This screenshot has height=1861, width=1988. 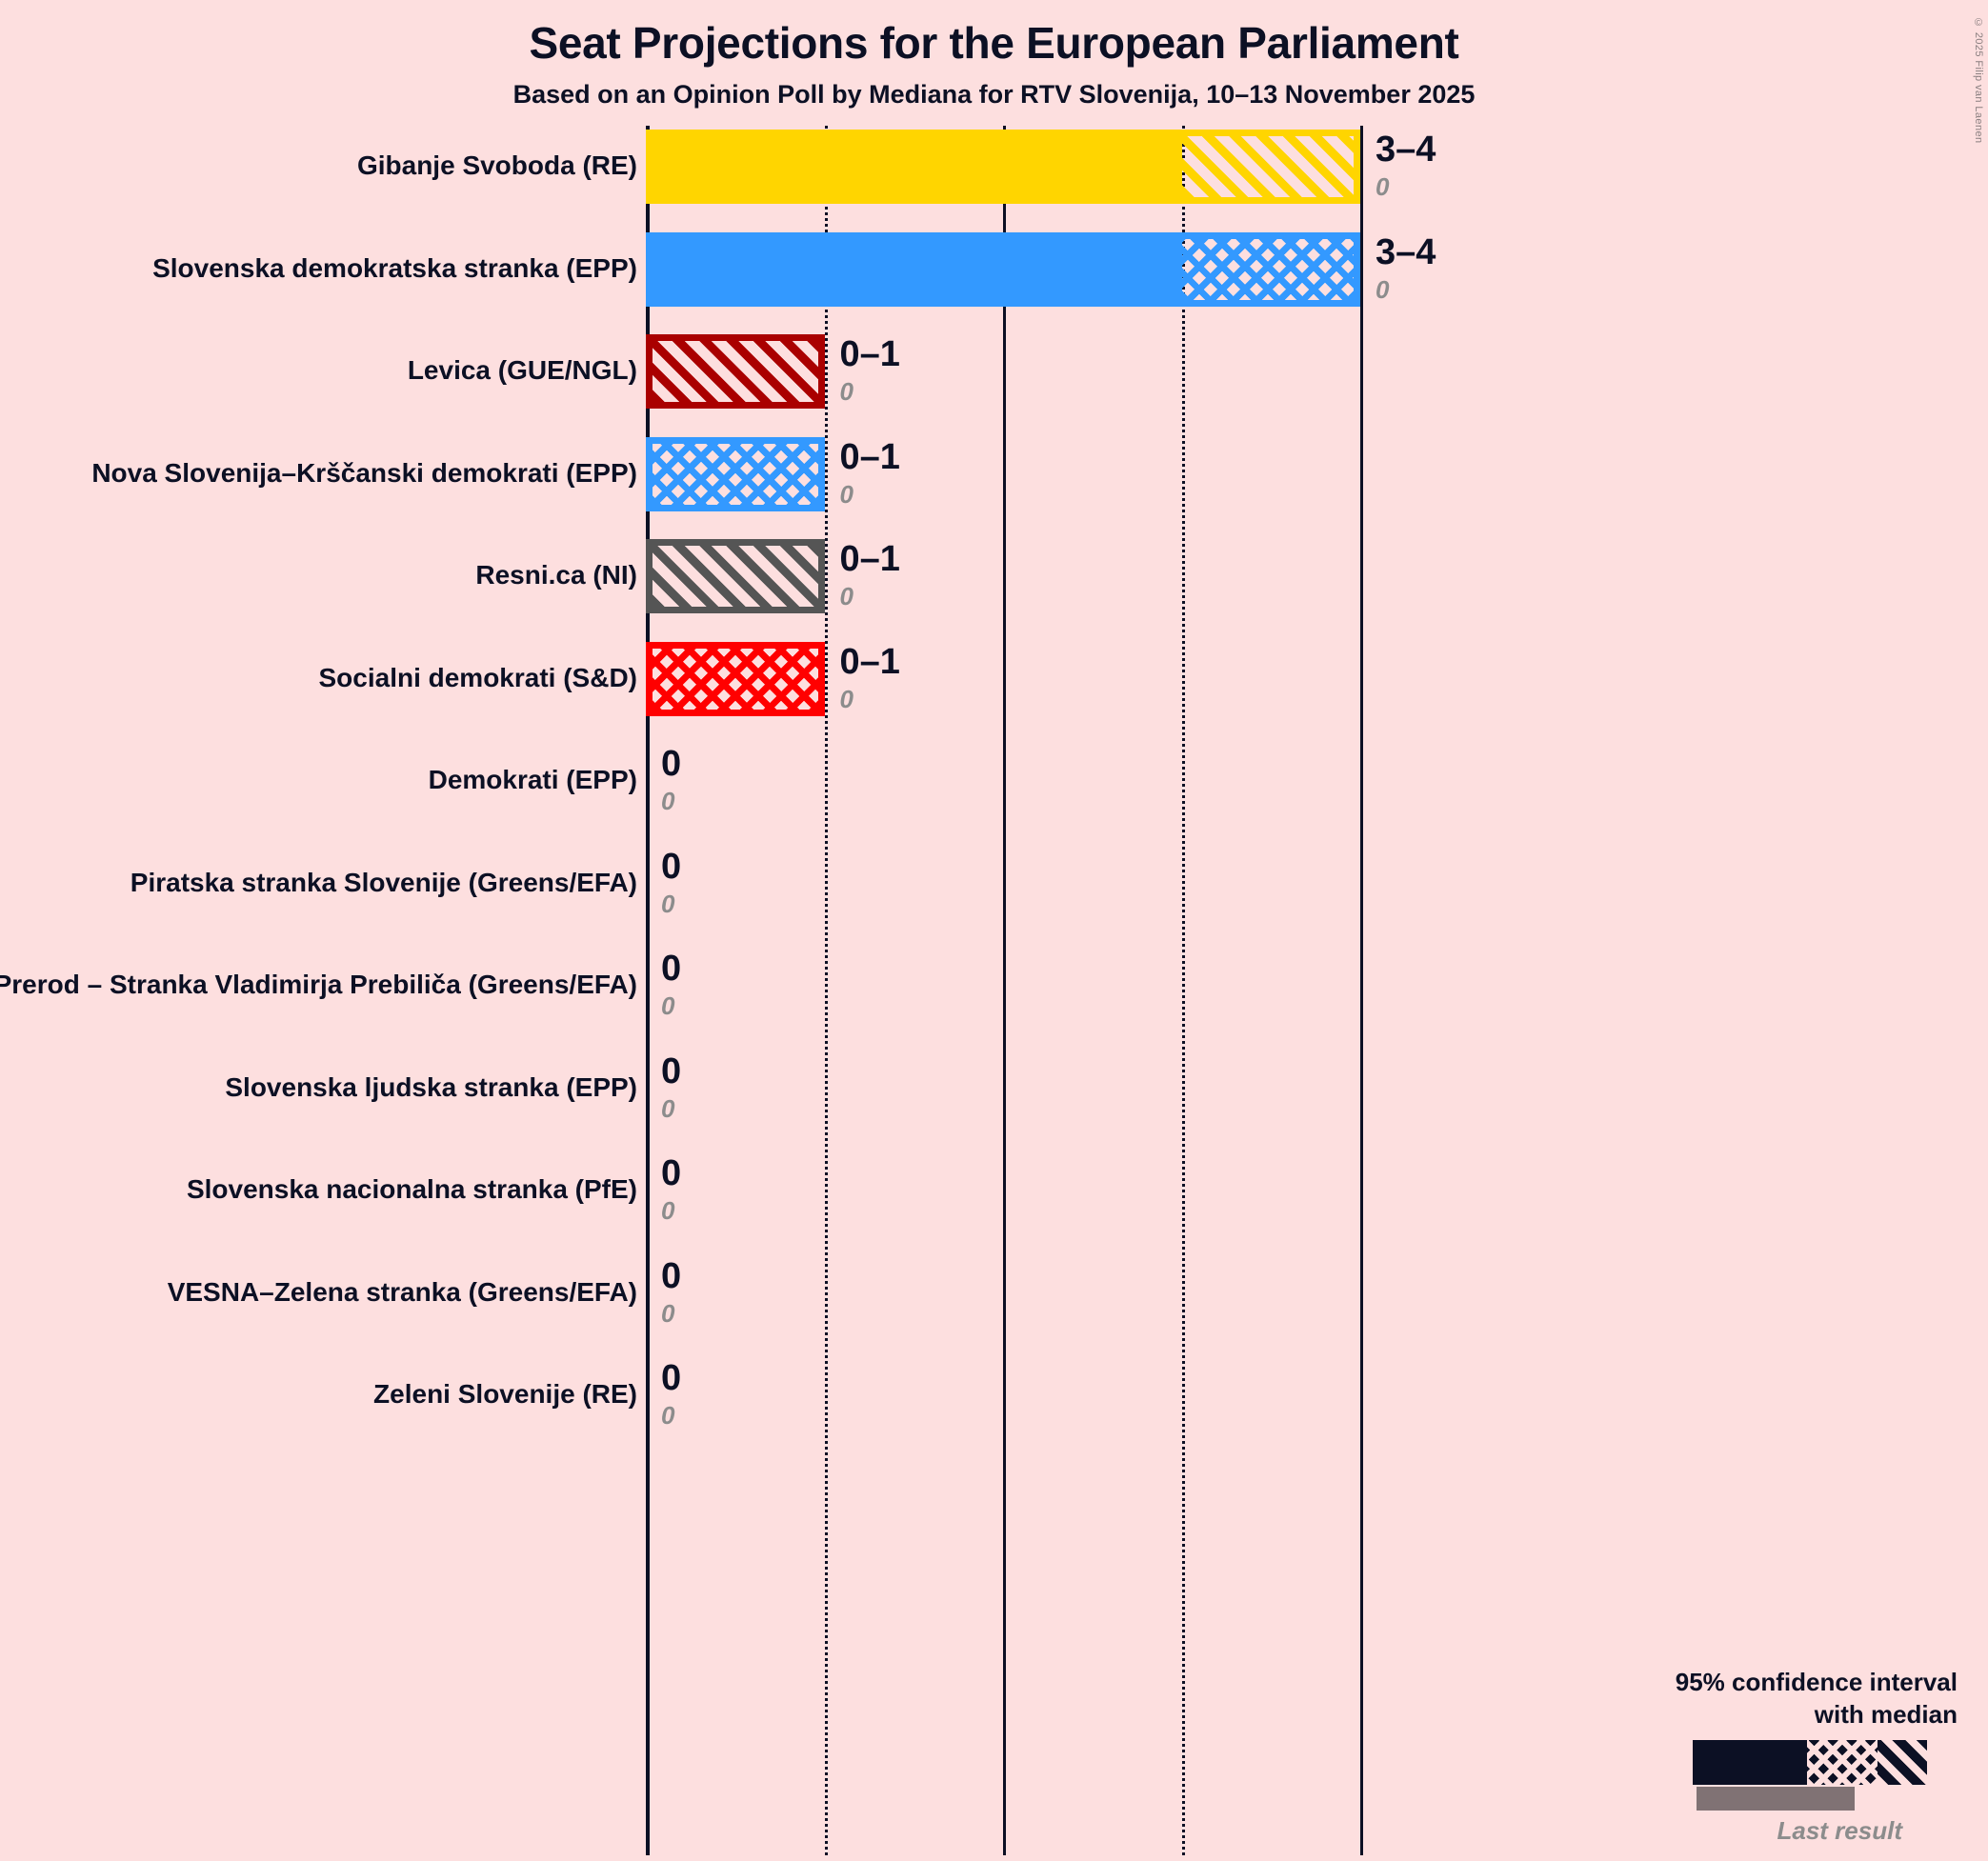 What do you see at coordinates (1979, 80) in the screenshot?
I see `copyright-notice: © 2025 Filip van Laenen` at bounding box center [1979, 80].